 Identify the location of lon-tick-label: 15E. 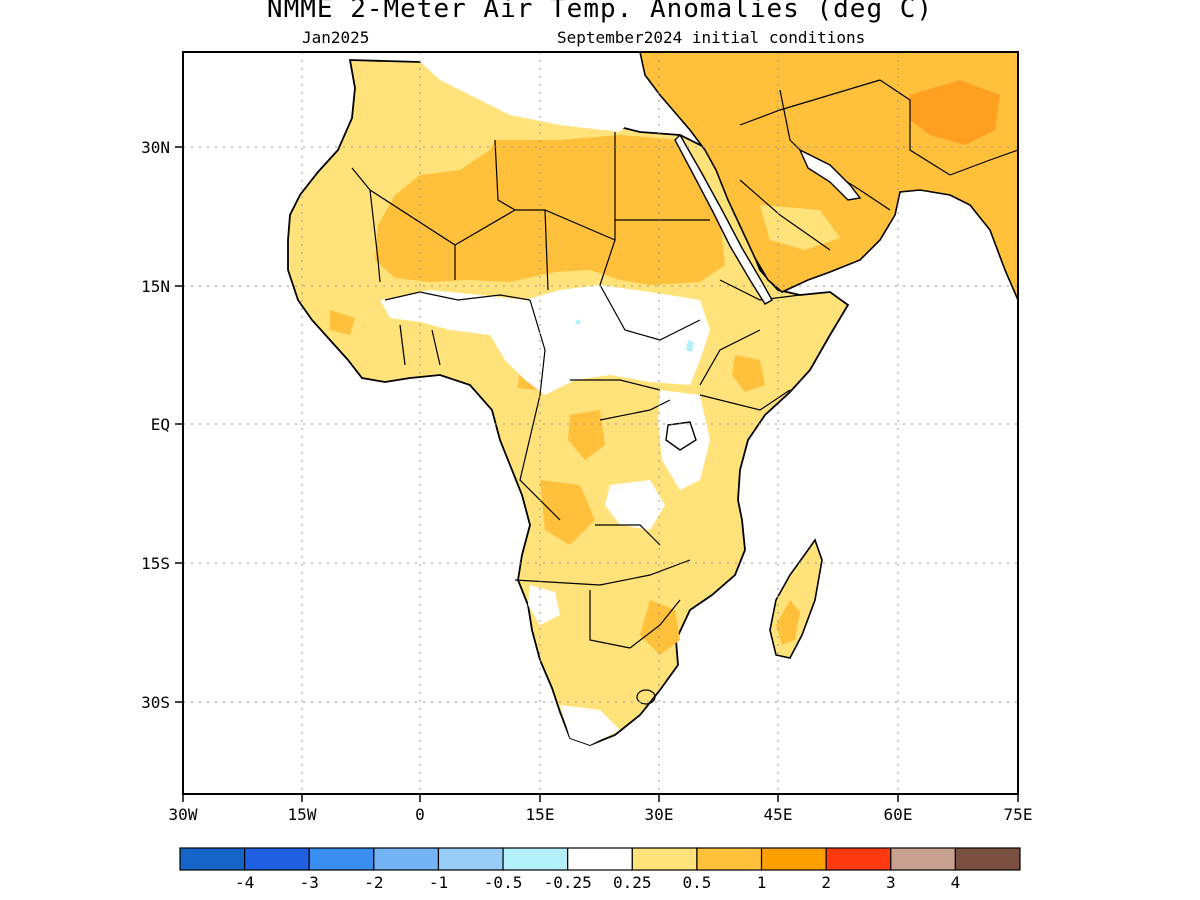
(540, 814).